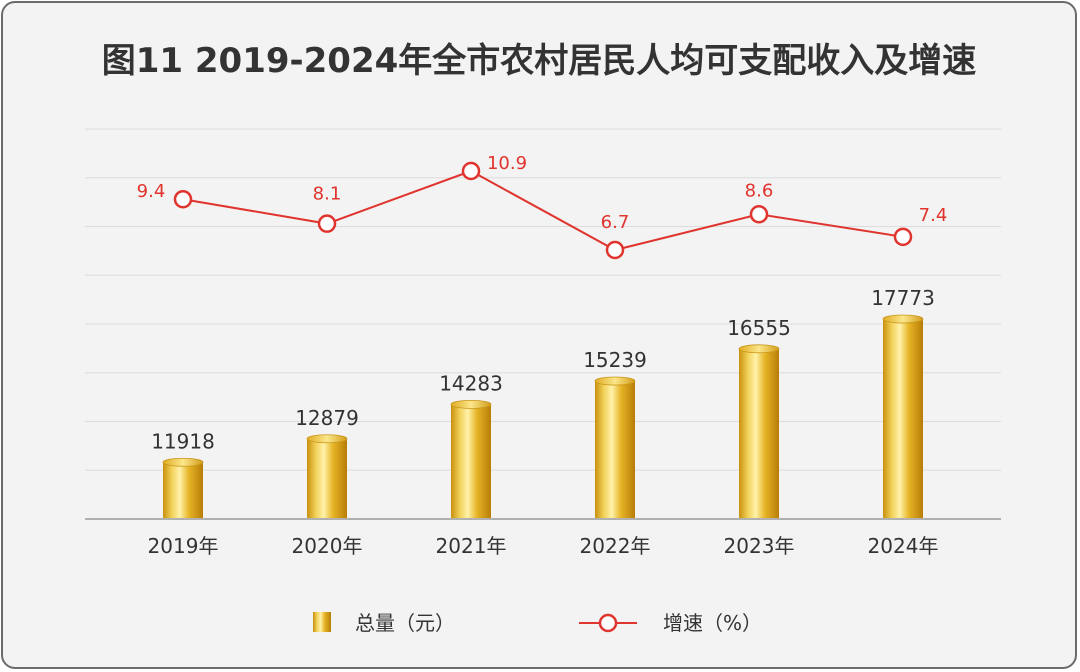 This screenshot has height=672, width=1080. I want to click on x-axis: 2019年 2020年 2021年 2022年 2023年 2024年, so click(543, 538).